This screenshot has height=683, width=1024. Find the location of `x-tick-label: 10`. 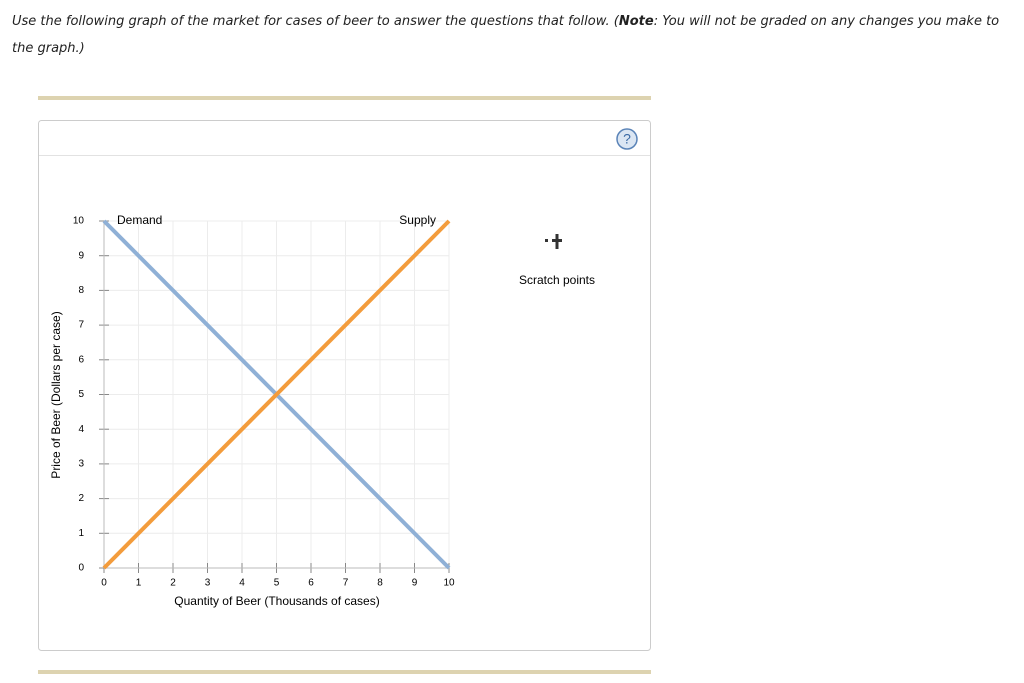

x-tick-label: 10 is located at coordinates (449, 583).